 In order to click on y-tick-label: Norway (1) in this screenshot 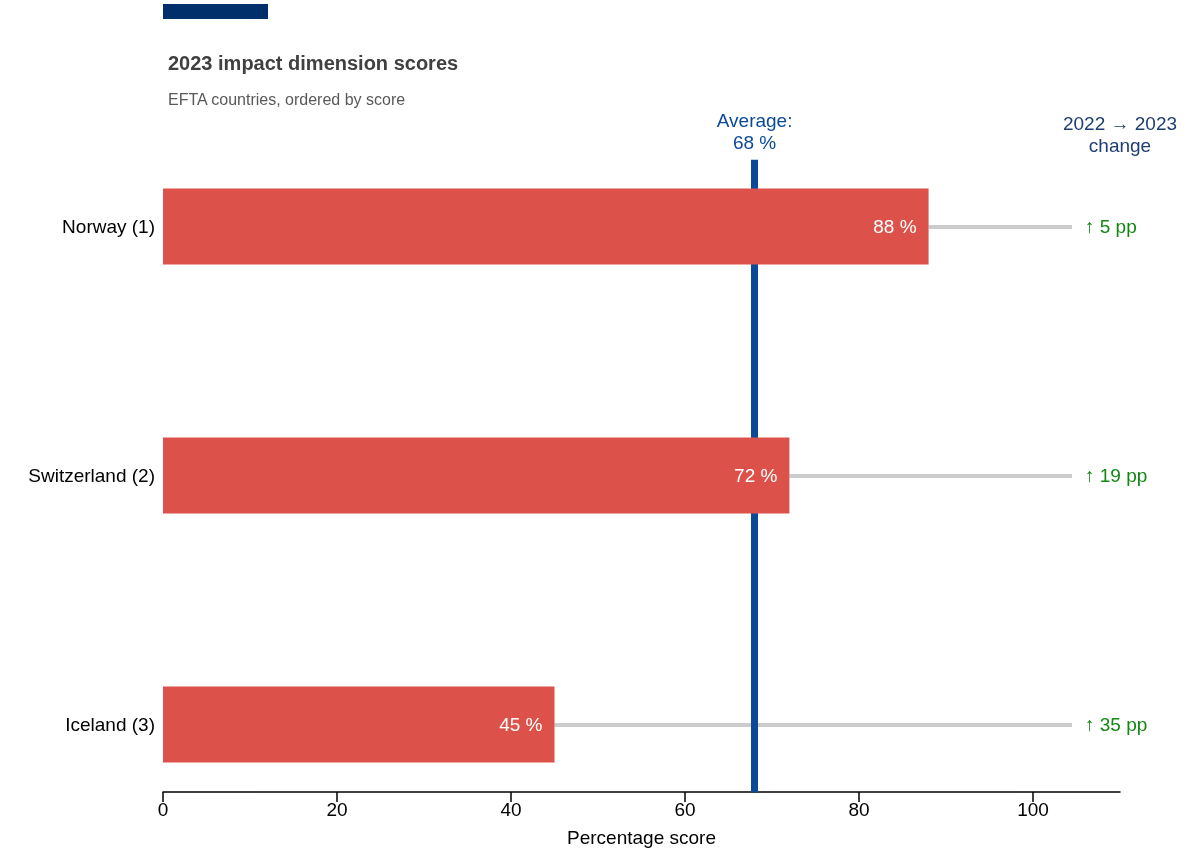, I will do `click(108, 226)`.